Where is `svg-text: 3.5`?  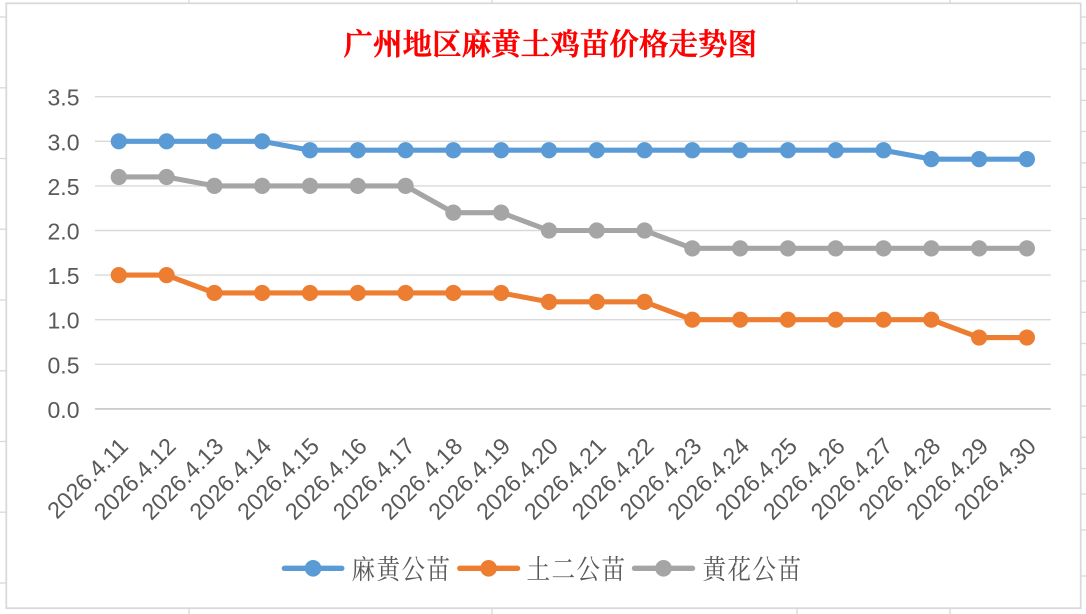 svg-text: 3.5 is located at coordinates (64, 98).